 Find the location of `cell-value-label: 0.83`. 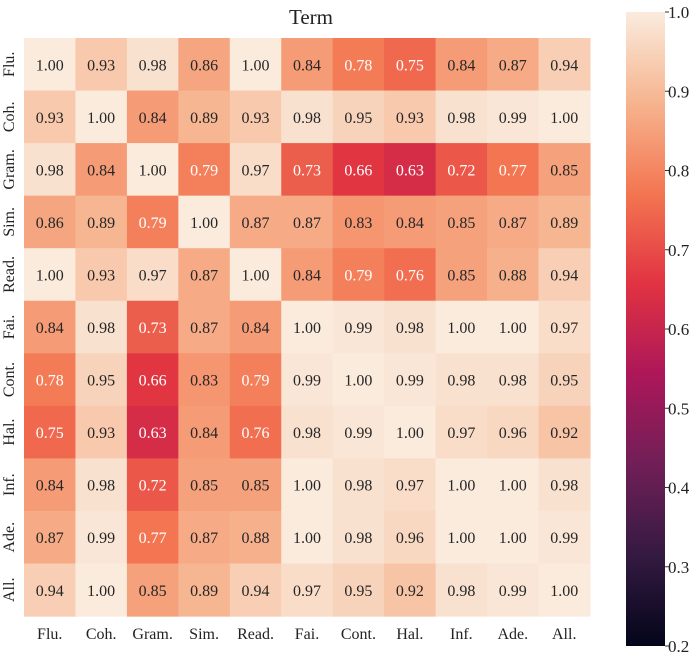

cell-value-label: 0.83 is located at coordinates (204, 381).